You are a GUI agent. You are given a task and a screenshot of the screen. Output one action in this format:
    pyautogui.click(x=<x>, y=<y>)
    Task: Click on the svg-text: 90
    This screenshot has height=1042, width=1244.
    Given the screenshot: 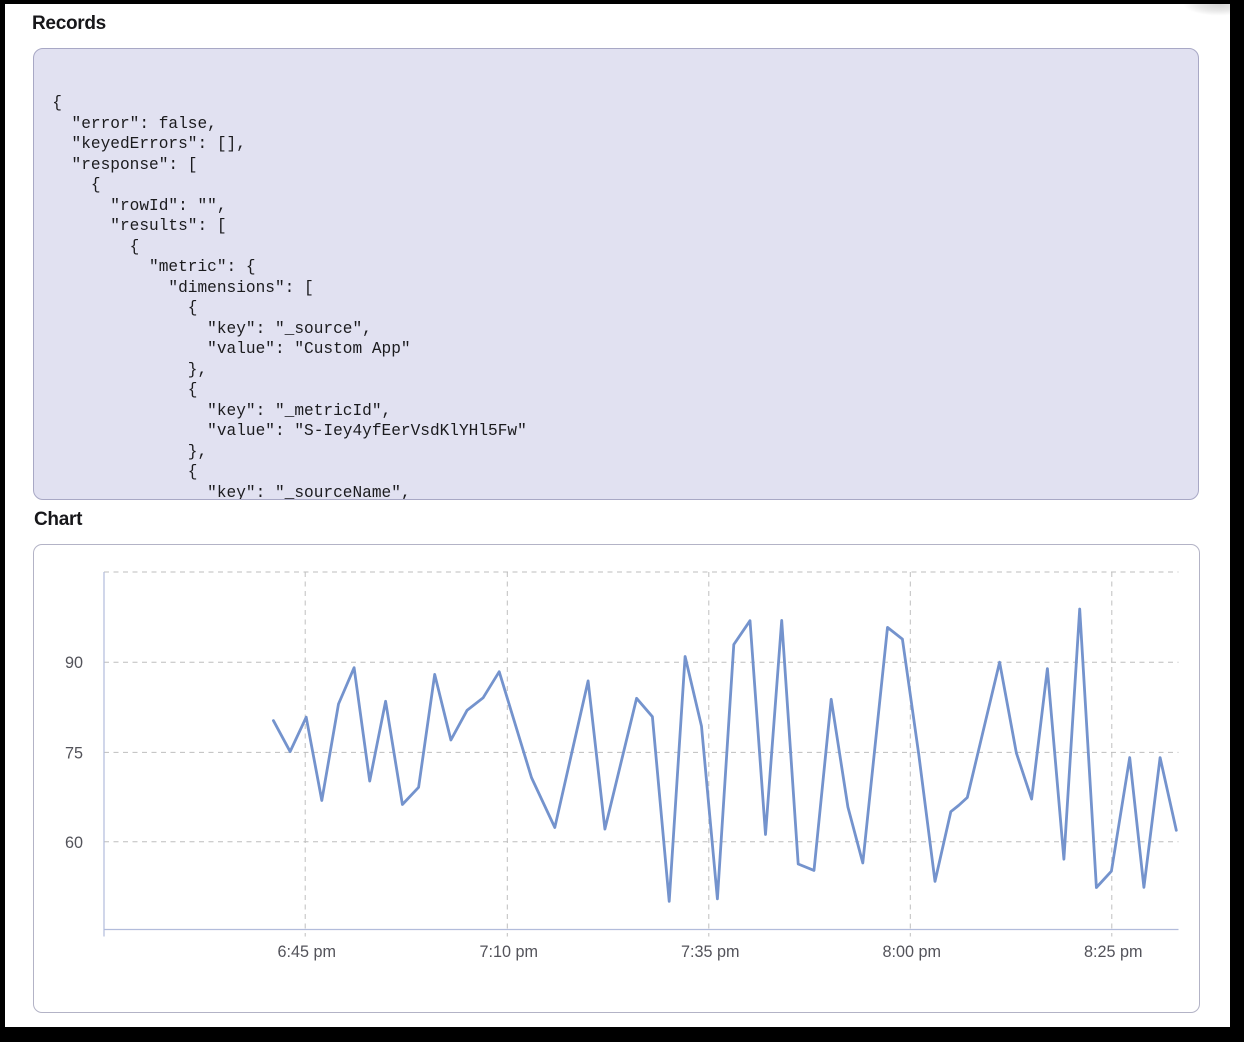 What is the action you would take?
    pyautogui.click(x=74, y=663)
    